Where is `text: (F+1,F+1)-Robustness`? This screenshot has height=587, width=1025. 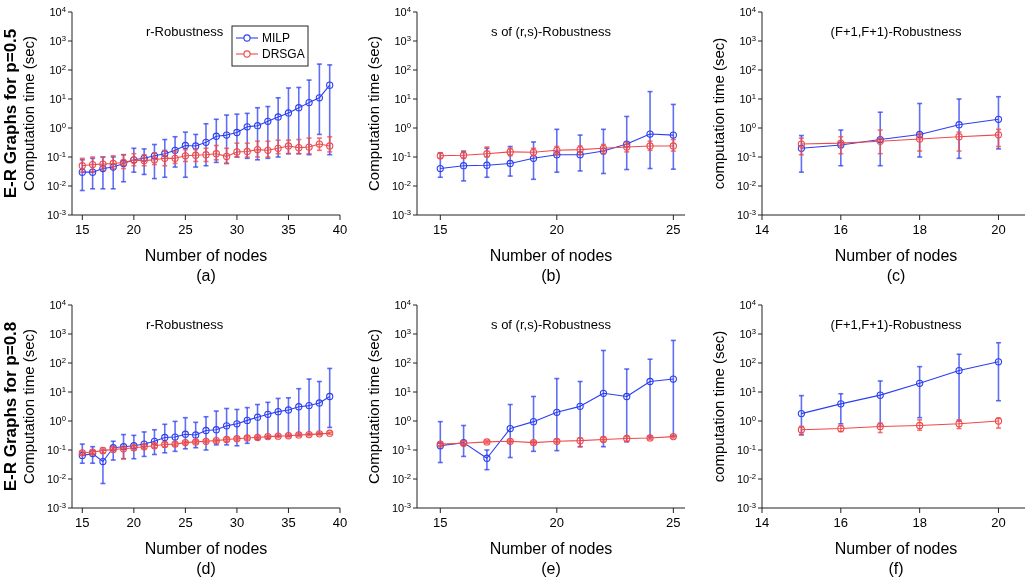
text: (F+1,F+1)-Robustness is located at coordinates (896, 31).